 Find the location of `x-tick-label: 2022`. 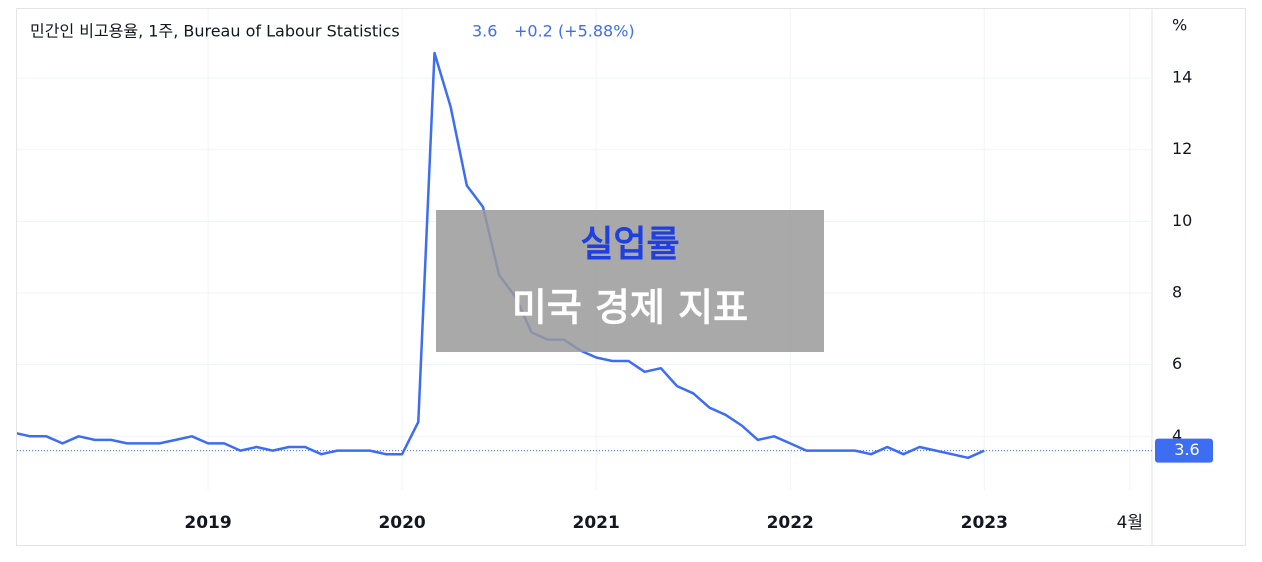

x-tick-label: 2022 is located at coordinates (790, 523).